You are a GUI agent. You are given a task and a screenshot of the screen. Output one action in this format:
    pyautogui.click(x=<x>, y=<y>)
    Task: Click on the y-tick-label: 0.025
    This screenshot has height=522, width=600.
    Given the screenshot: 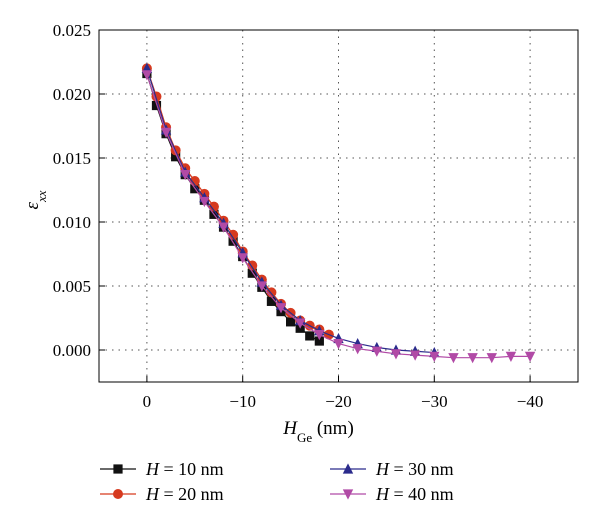 What is the action you would take?
    pyautogui.click(x=72, y=30)
    